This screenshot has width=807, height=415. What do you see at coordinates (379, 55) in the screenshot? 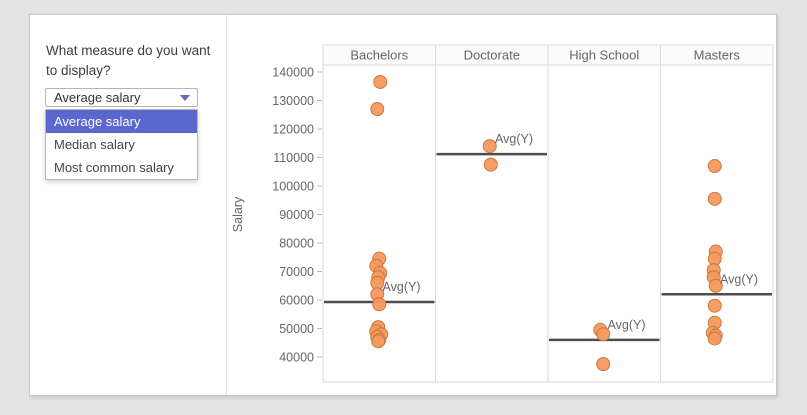
I see `column-header-bachelors: Bachelors` at bounding box center [379, 55].